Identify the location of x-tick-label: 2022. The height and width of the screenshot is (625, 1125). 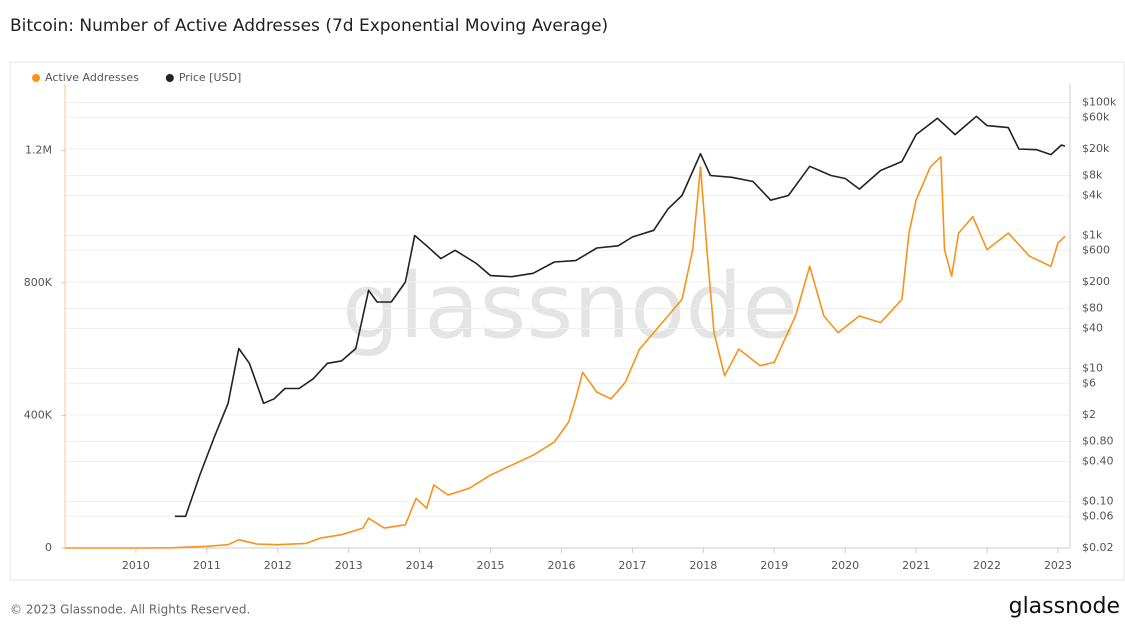
(987, 565).